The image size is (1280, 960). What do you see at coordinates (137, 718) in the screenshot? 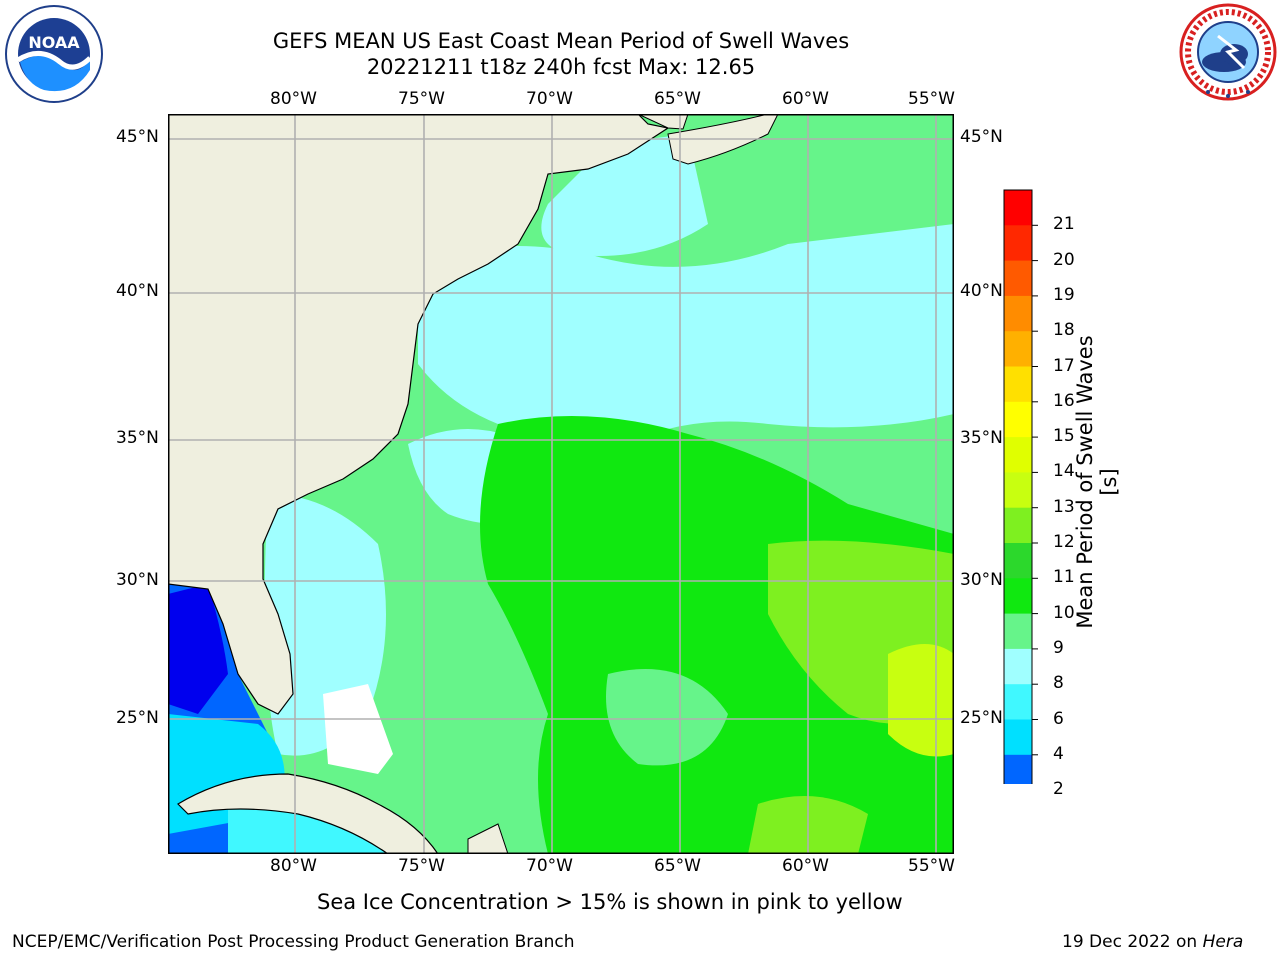
I see `lat-label-left-25n: 25°N` at bounding box center [137, 718].